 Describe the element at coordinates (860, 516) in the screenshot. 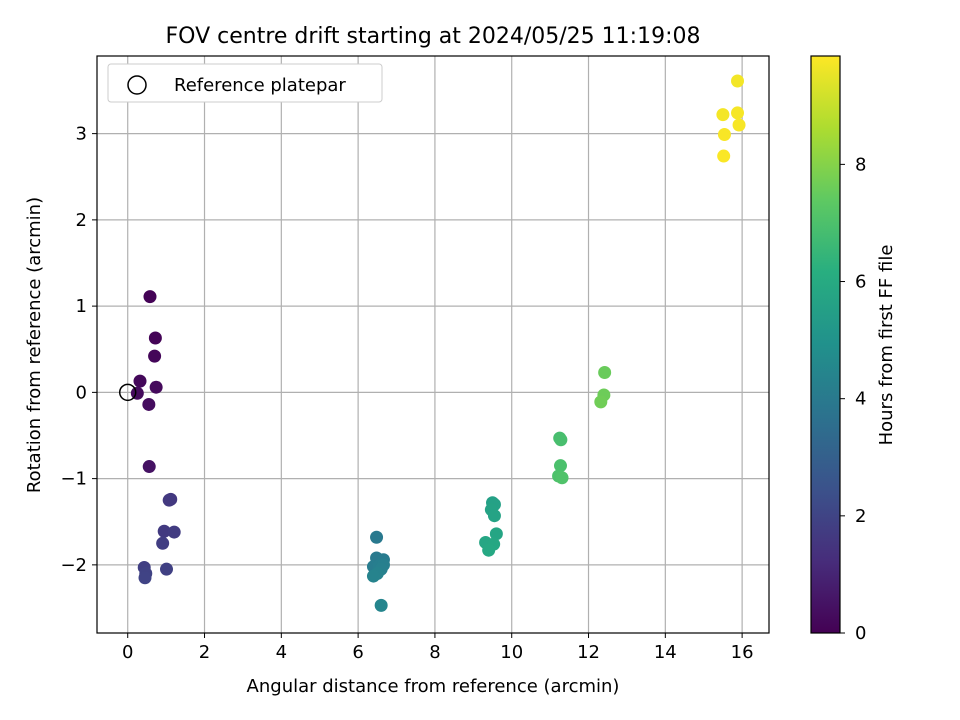

I see `colorbar-tick-label: 2` at that location.